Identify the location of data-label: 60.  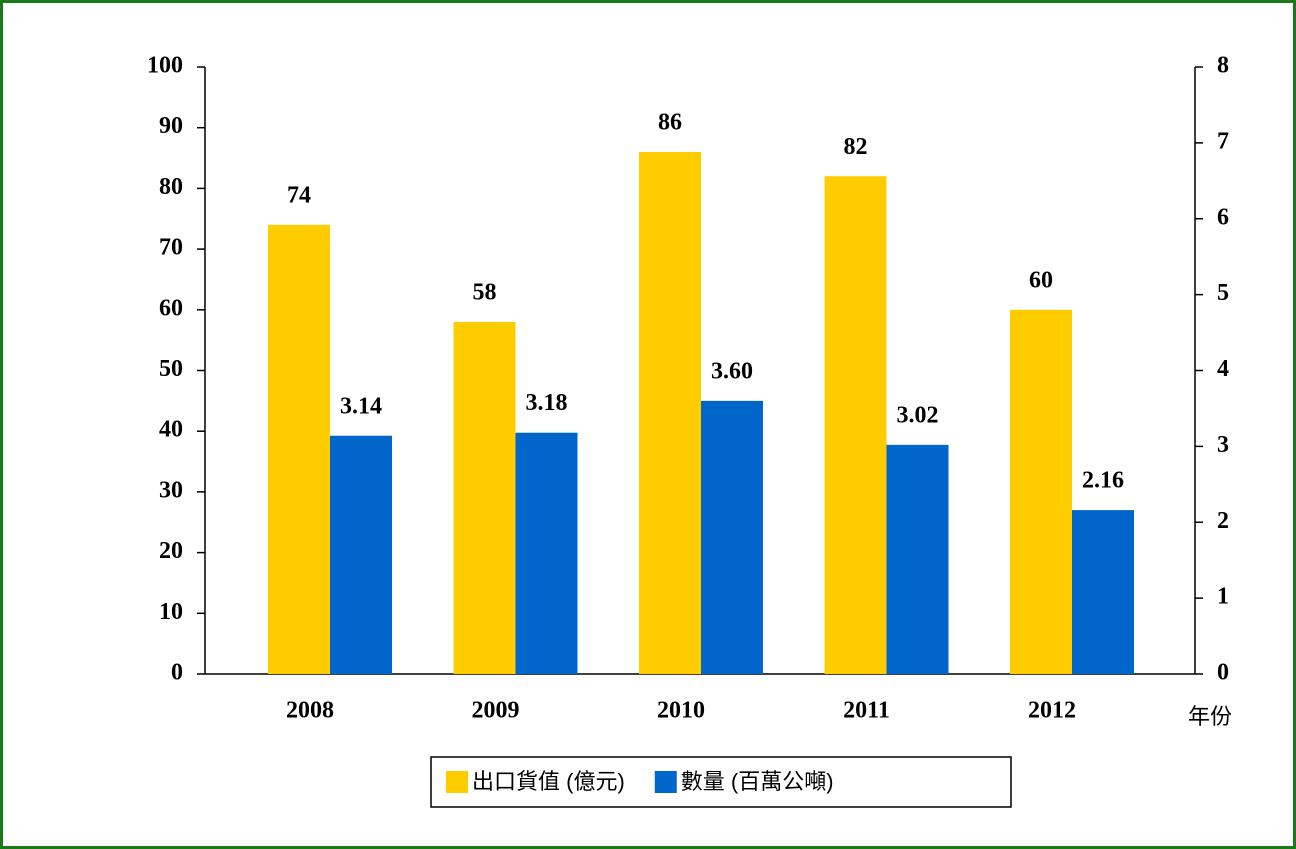
(1041, 280).